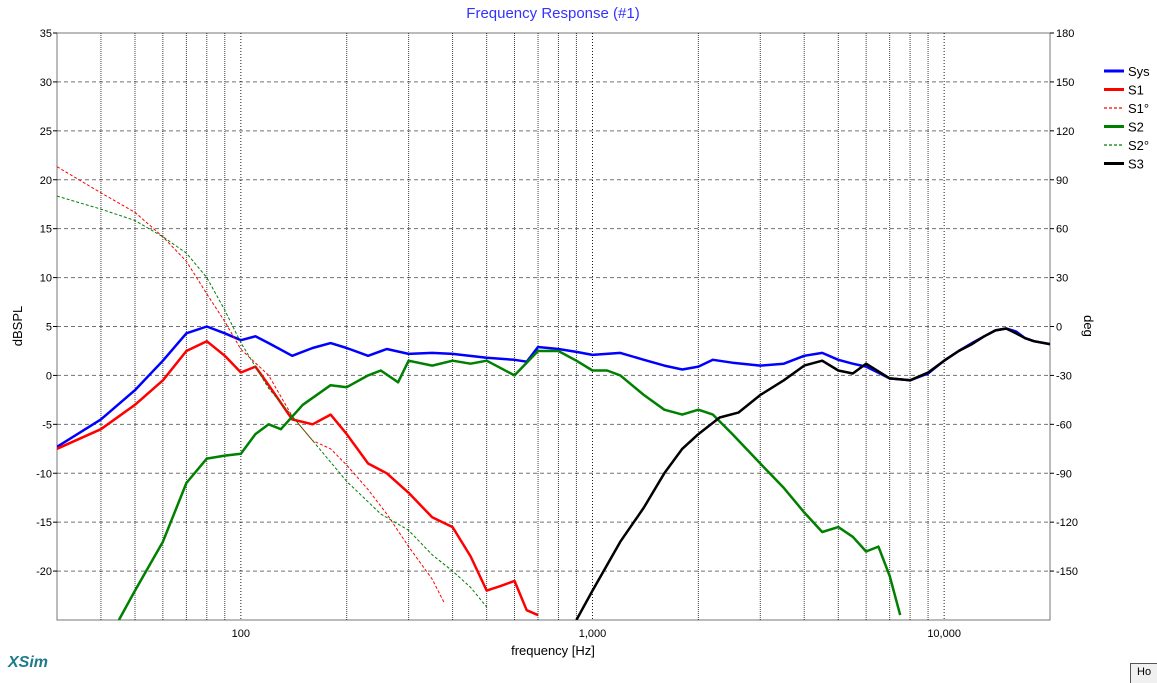  Describe the element at coordinates (241, 634) in the screenshot. I see `x-tick-label: 100` at that location.